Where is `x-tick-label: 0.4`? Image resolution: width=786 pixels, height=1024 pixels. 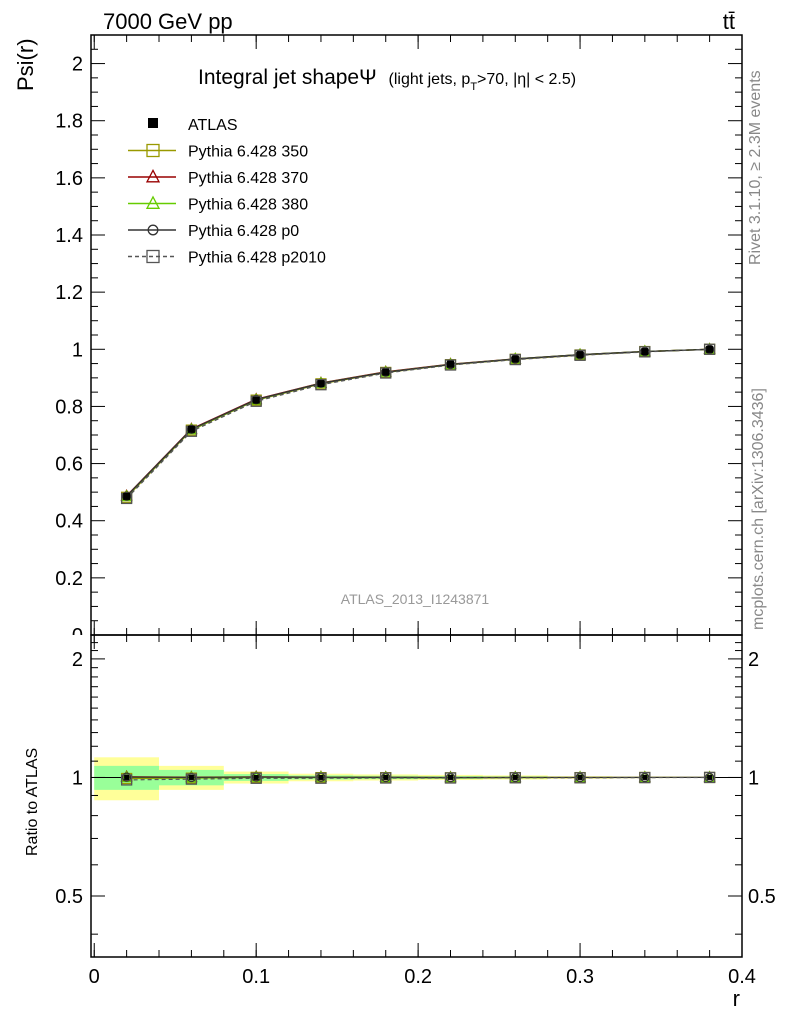 x-tick-label: 0.4 is located at coordinates (742, 977).